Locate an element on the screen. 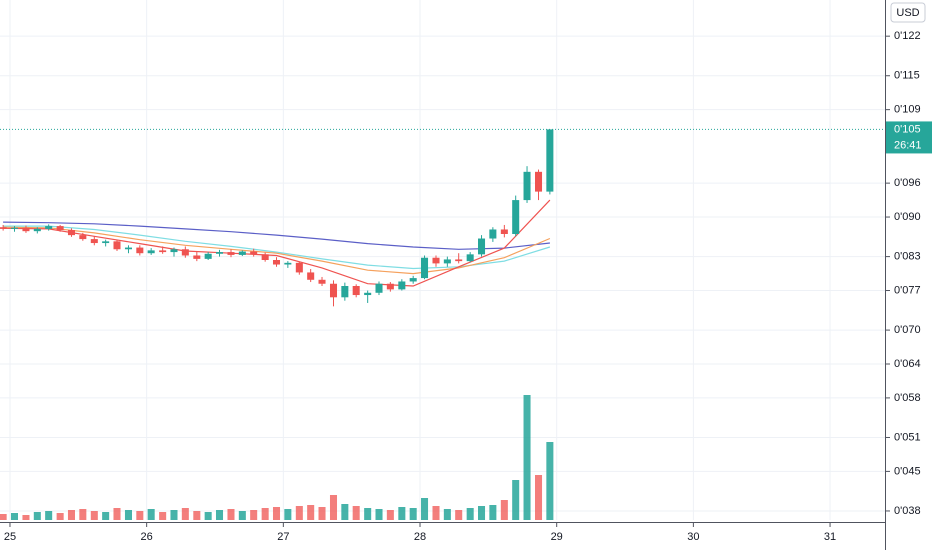 The image size is (932, 550). y-tick-label: 0'109 is located at coordinates (907, 110).